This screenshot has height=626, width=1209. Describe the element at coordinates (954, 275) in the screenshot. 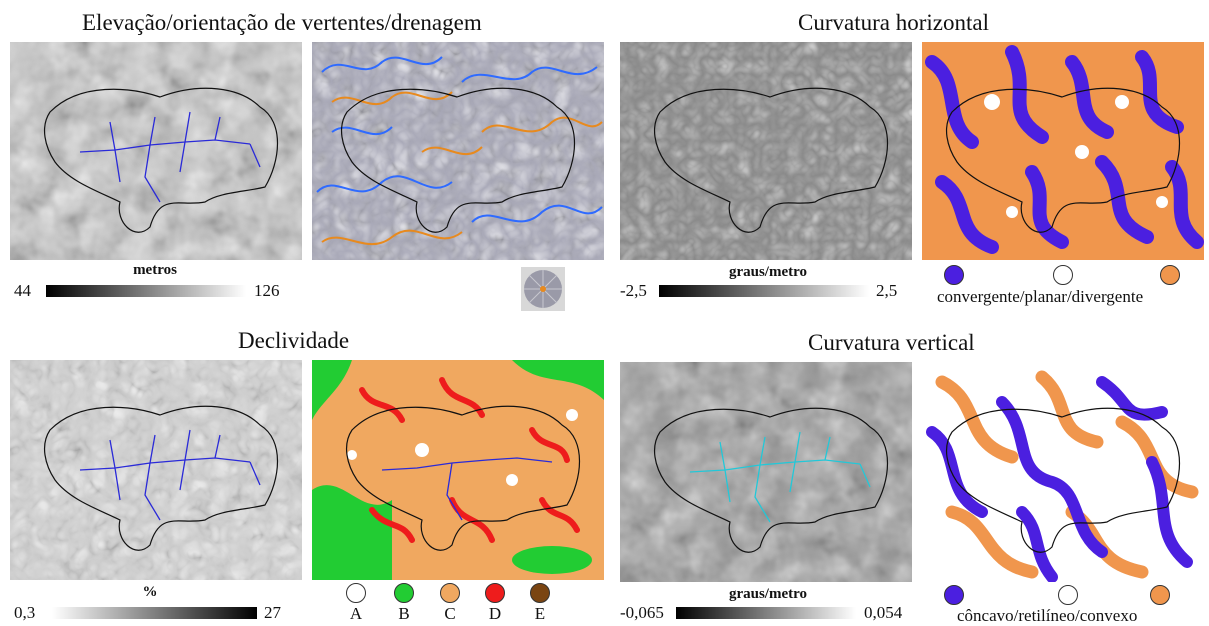

I see `convergent-legend-swatch` at that location.